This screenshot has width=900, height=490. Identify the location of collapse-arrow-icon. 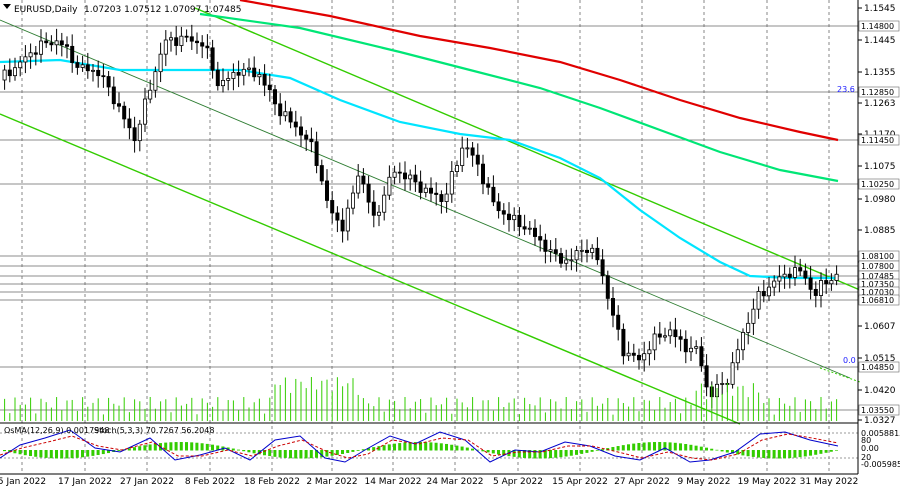
(7, 6).